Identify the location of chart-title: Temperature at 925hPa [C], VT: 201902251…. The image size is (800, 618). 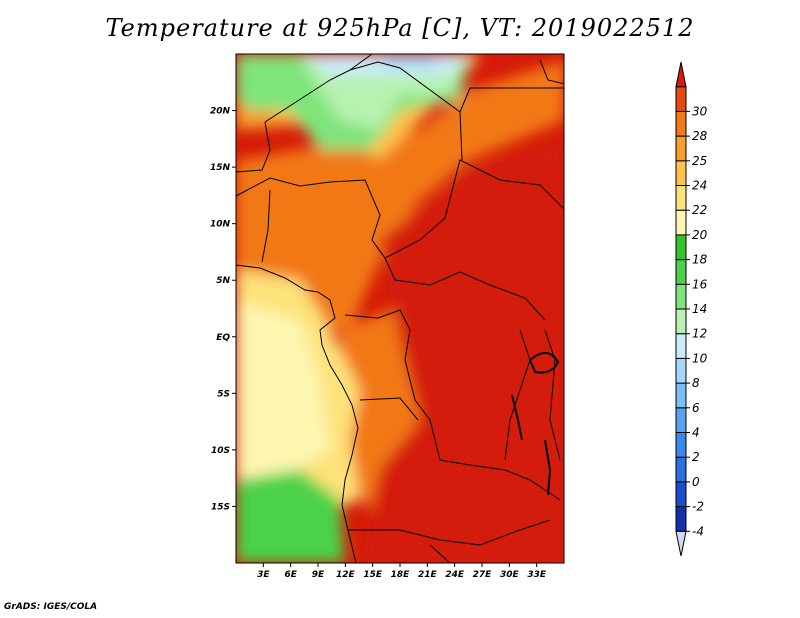
(400, 28).